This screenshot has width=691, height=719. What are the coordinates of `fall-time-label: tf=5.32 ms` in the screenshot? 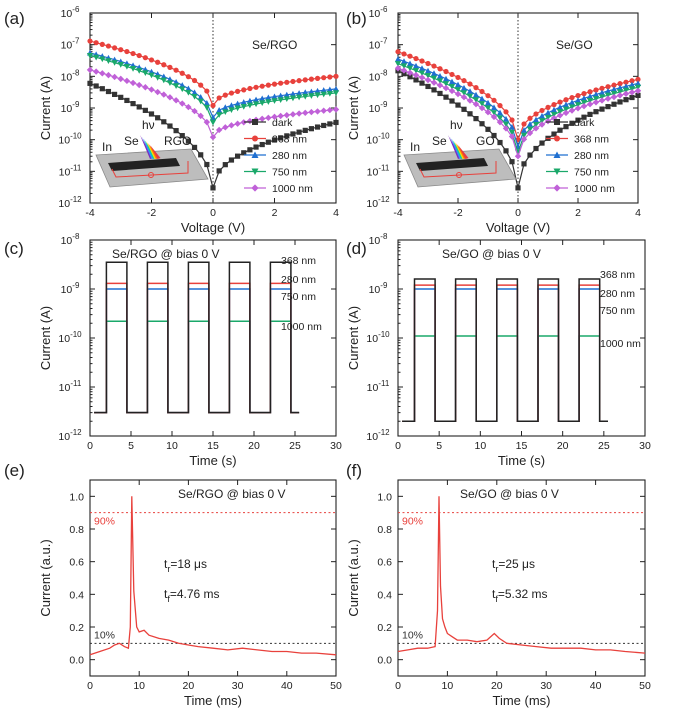 It's located at (520, 595).